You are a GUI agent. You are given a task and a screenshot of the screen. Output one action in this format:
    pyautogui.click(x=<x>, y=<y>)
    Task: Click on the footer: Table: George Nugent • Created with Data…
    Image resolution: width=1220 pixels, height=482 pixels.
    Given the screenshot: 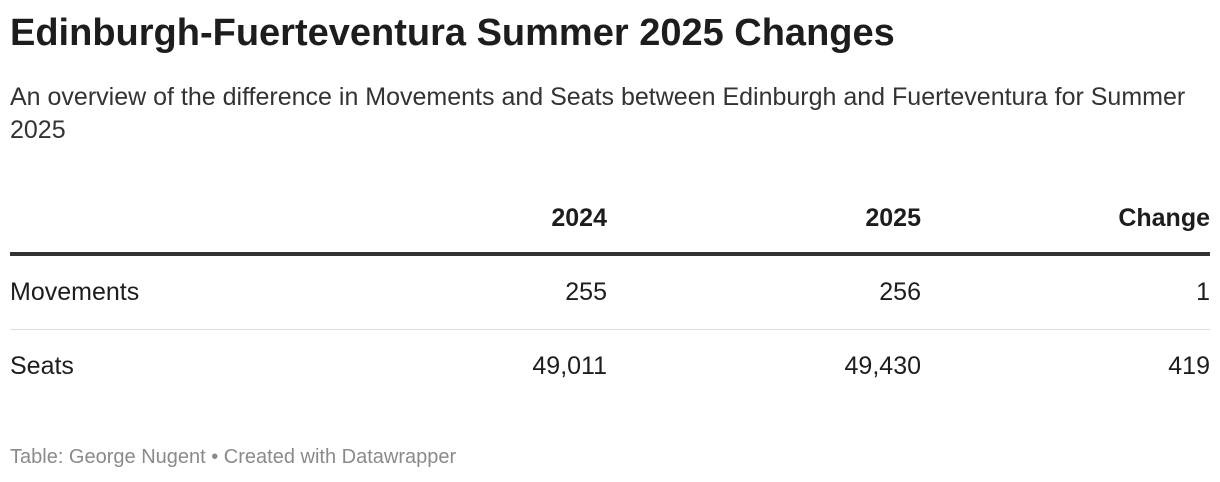 What is the action you would take?
    pyautogui.click(x=233, y=457)
    